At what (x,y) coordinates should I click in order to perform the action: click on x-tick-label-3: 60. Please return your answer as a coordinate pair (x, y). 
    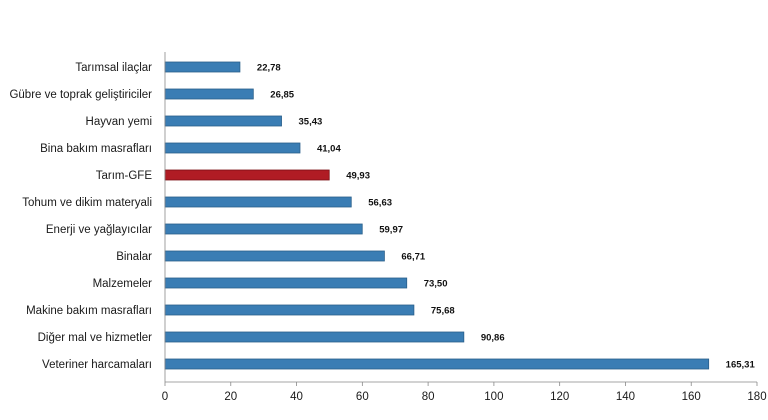
    Looking at the image, I should click on (362, 397).